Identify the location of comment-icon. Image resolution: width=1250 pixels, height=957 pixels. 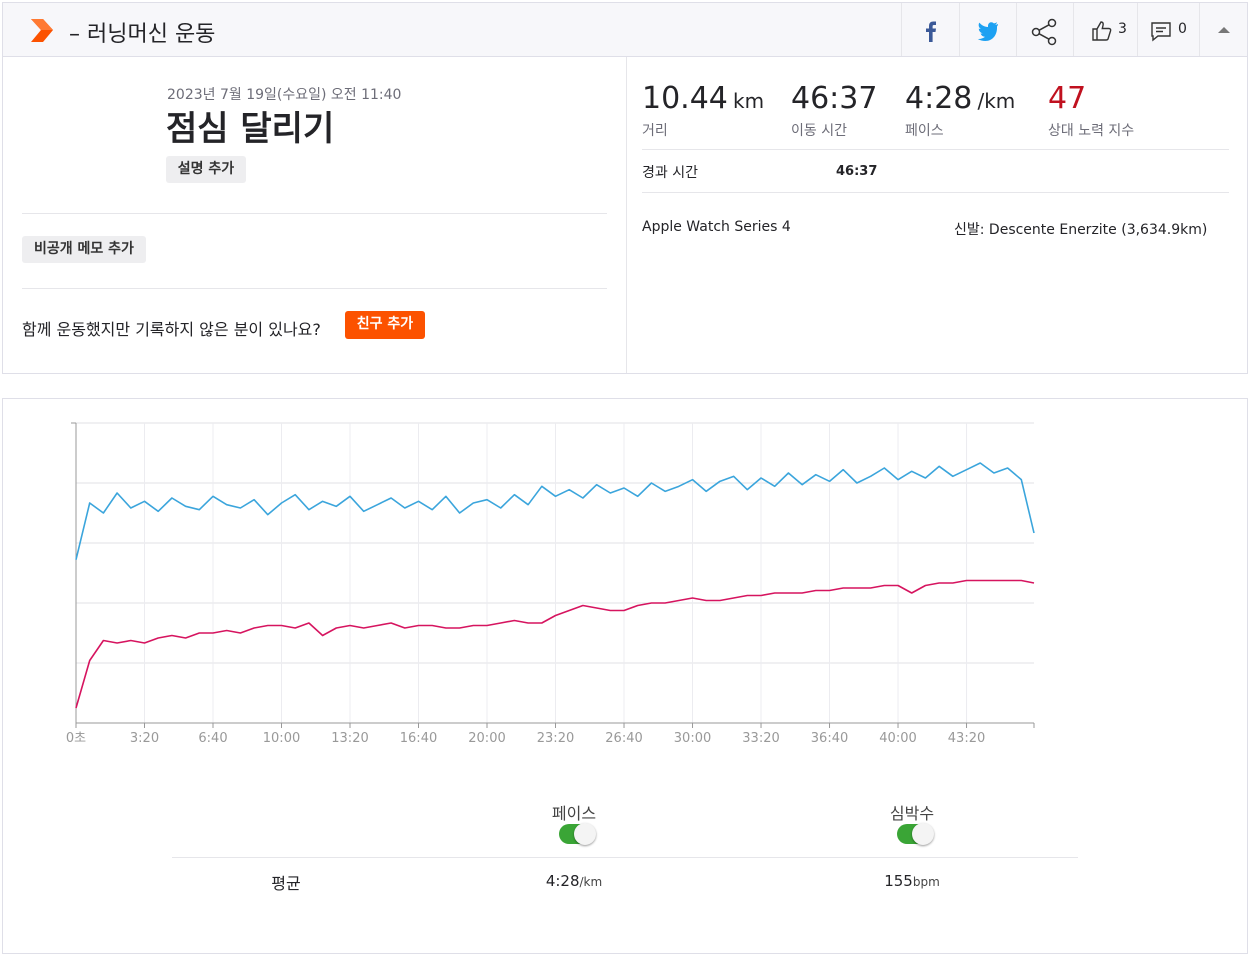
(1161, 32).